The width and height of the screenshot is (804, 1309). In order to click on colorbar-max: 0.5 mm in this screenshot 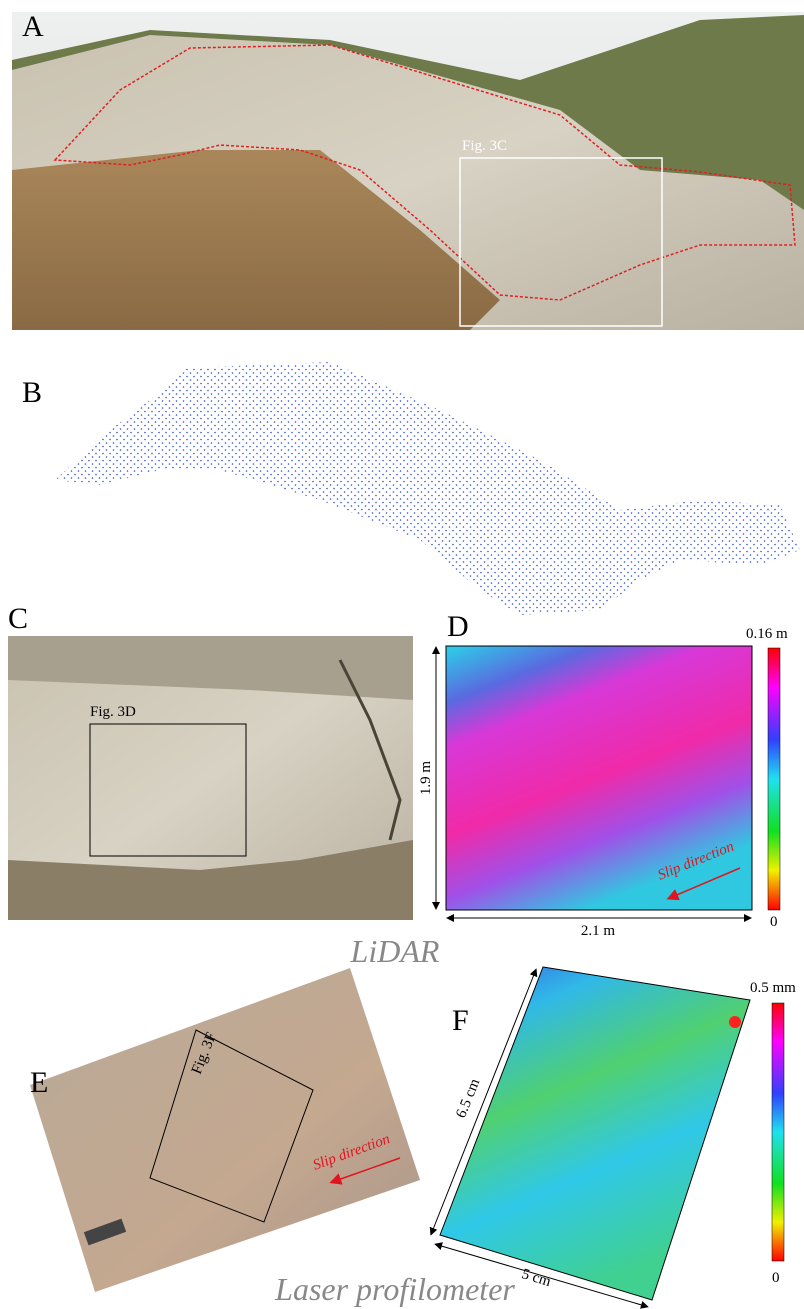, I will do `click(773, 988)`.